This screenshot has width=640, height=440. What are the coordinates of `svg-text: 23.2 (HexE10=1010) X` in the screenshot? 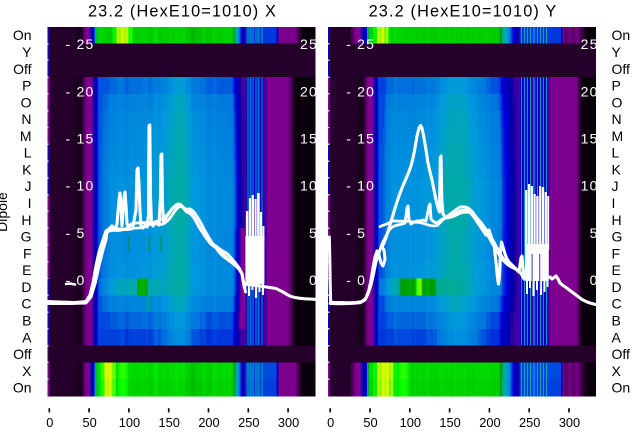 It's located at (182, 12).